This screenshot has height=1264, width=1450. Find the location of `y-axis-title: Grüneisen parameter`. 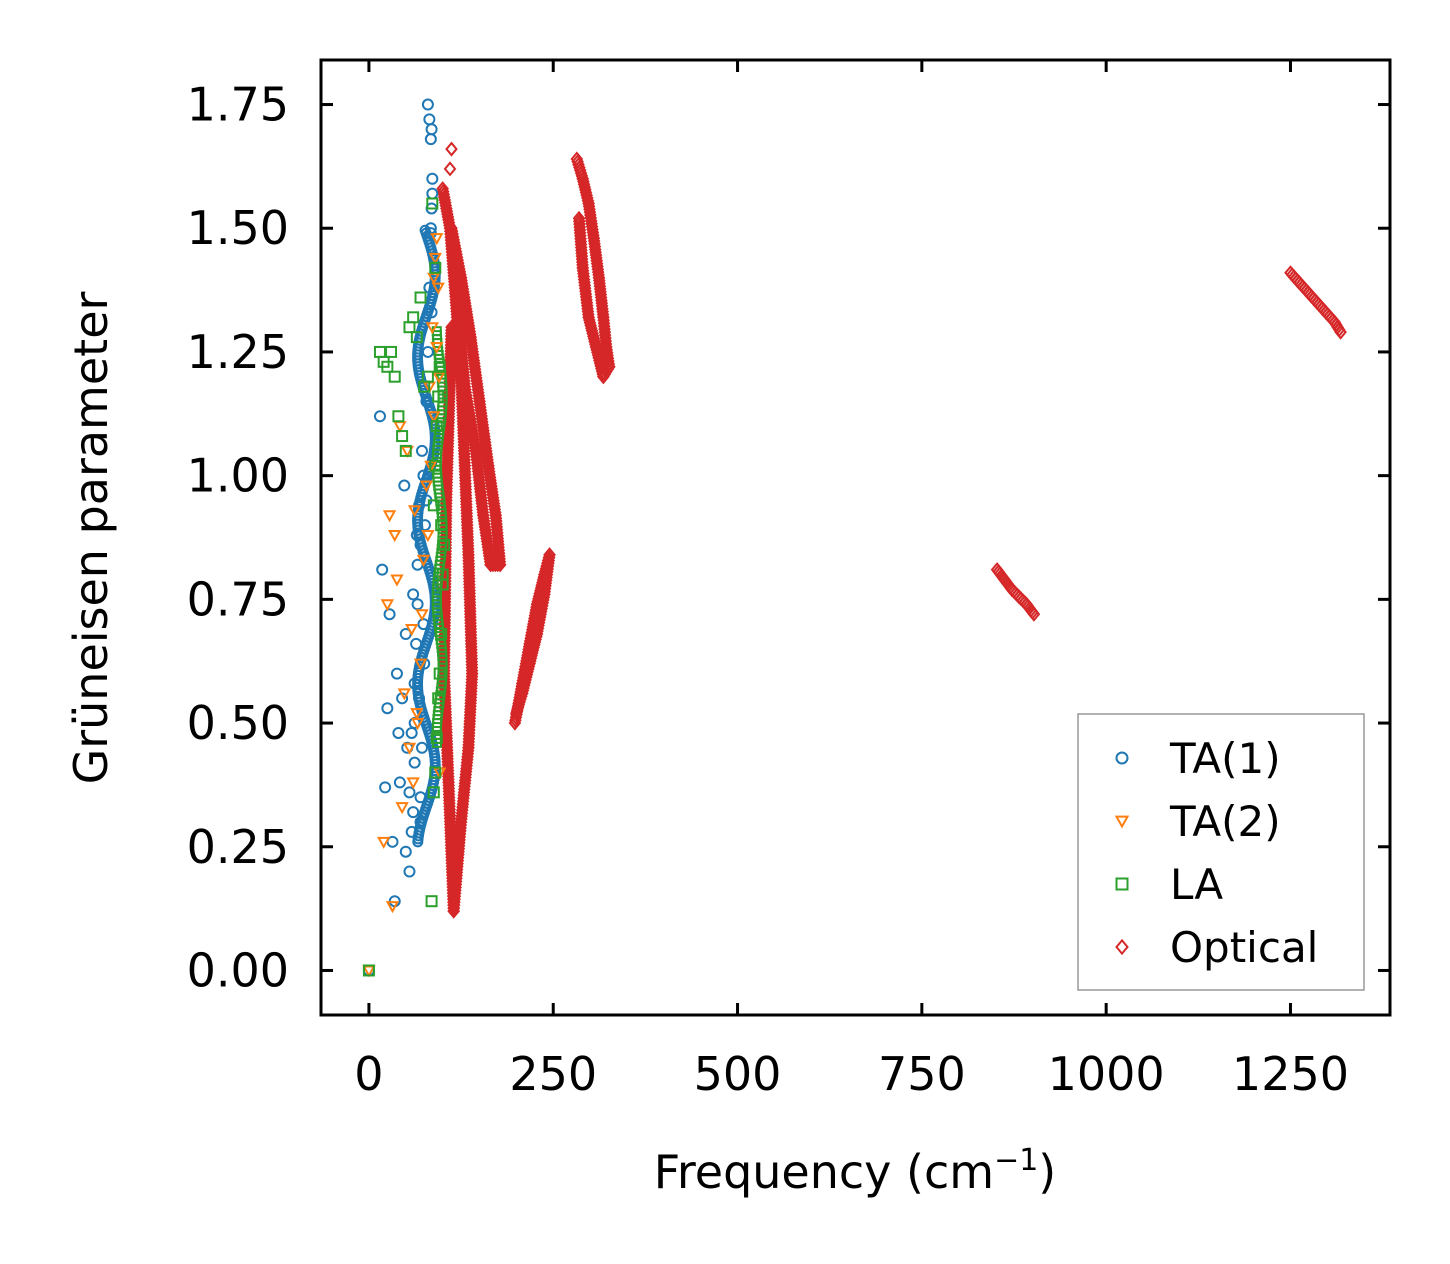

y-axis-title: Grüneisen parameter is located at coordinates (91, 537).